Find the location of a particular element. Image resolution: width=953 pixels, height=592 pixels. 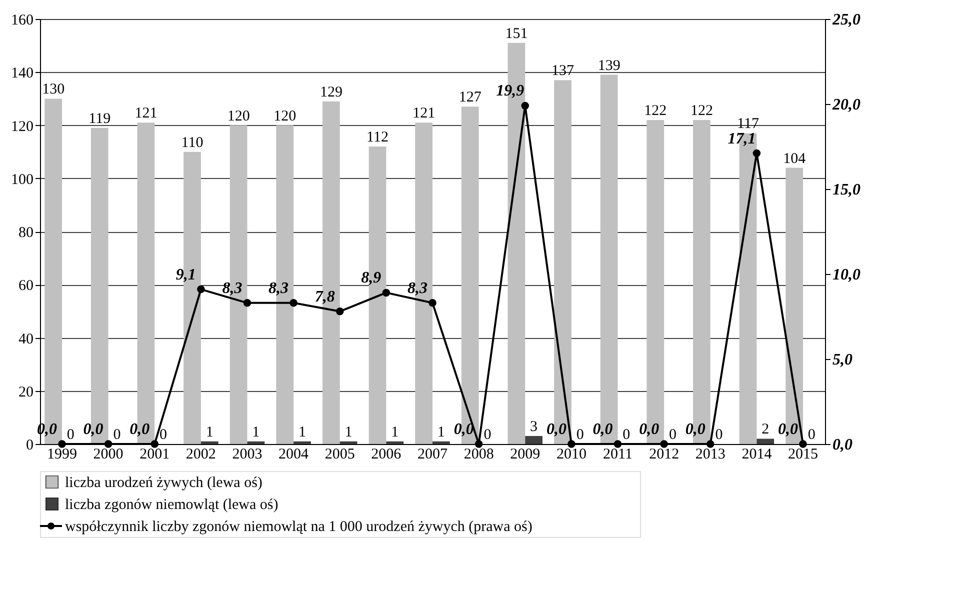

data-label: 17,1 is located at coordinates (742, 139).